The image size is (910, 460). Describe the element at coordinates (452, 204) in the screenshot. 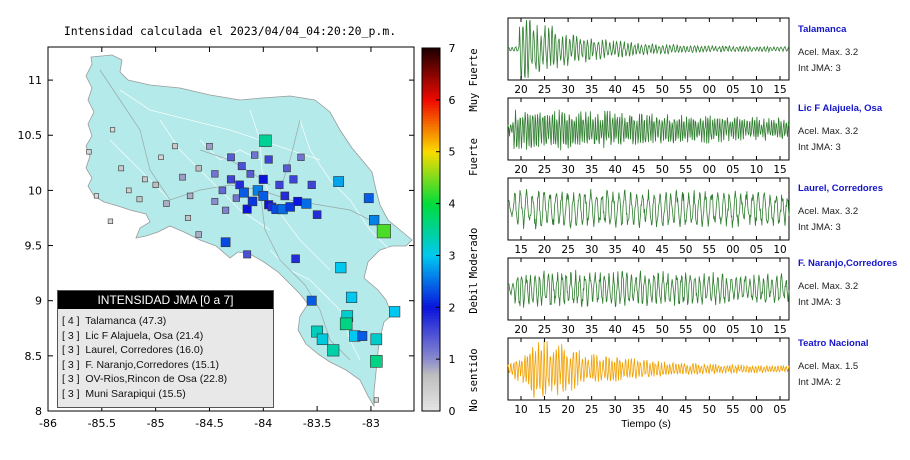

I see `colorbar-tick-label: 4` at that location.